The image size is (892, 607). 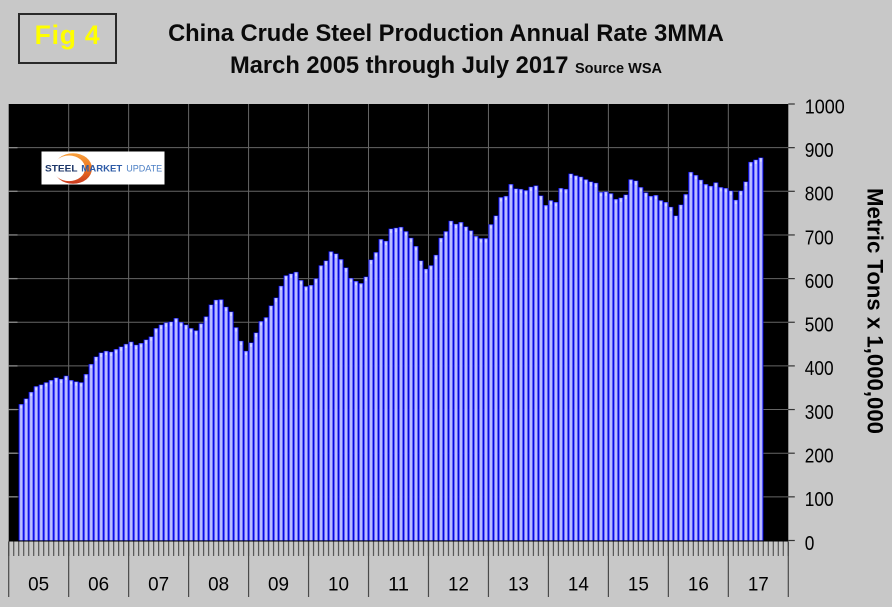 What do you see at coordinates (101, 169) in the screenshot?
I see `svg-text: MARKET` at bounding box center [101, 169].